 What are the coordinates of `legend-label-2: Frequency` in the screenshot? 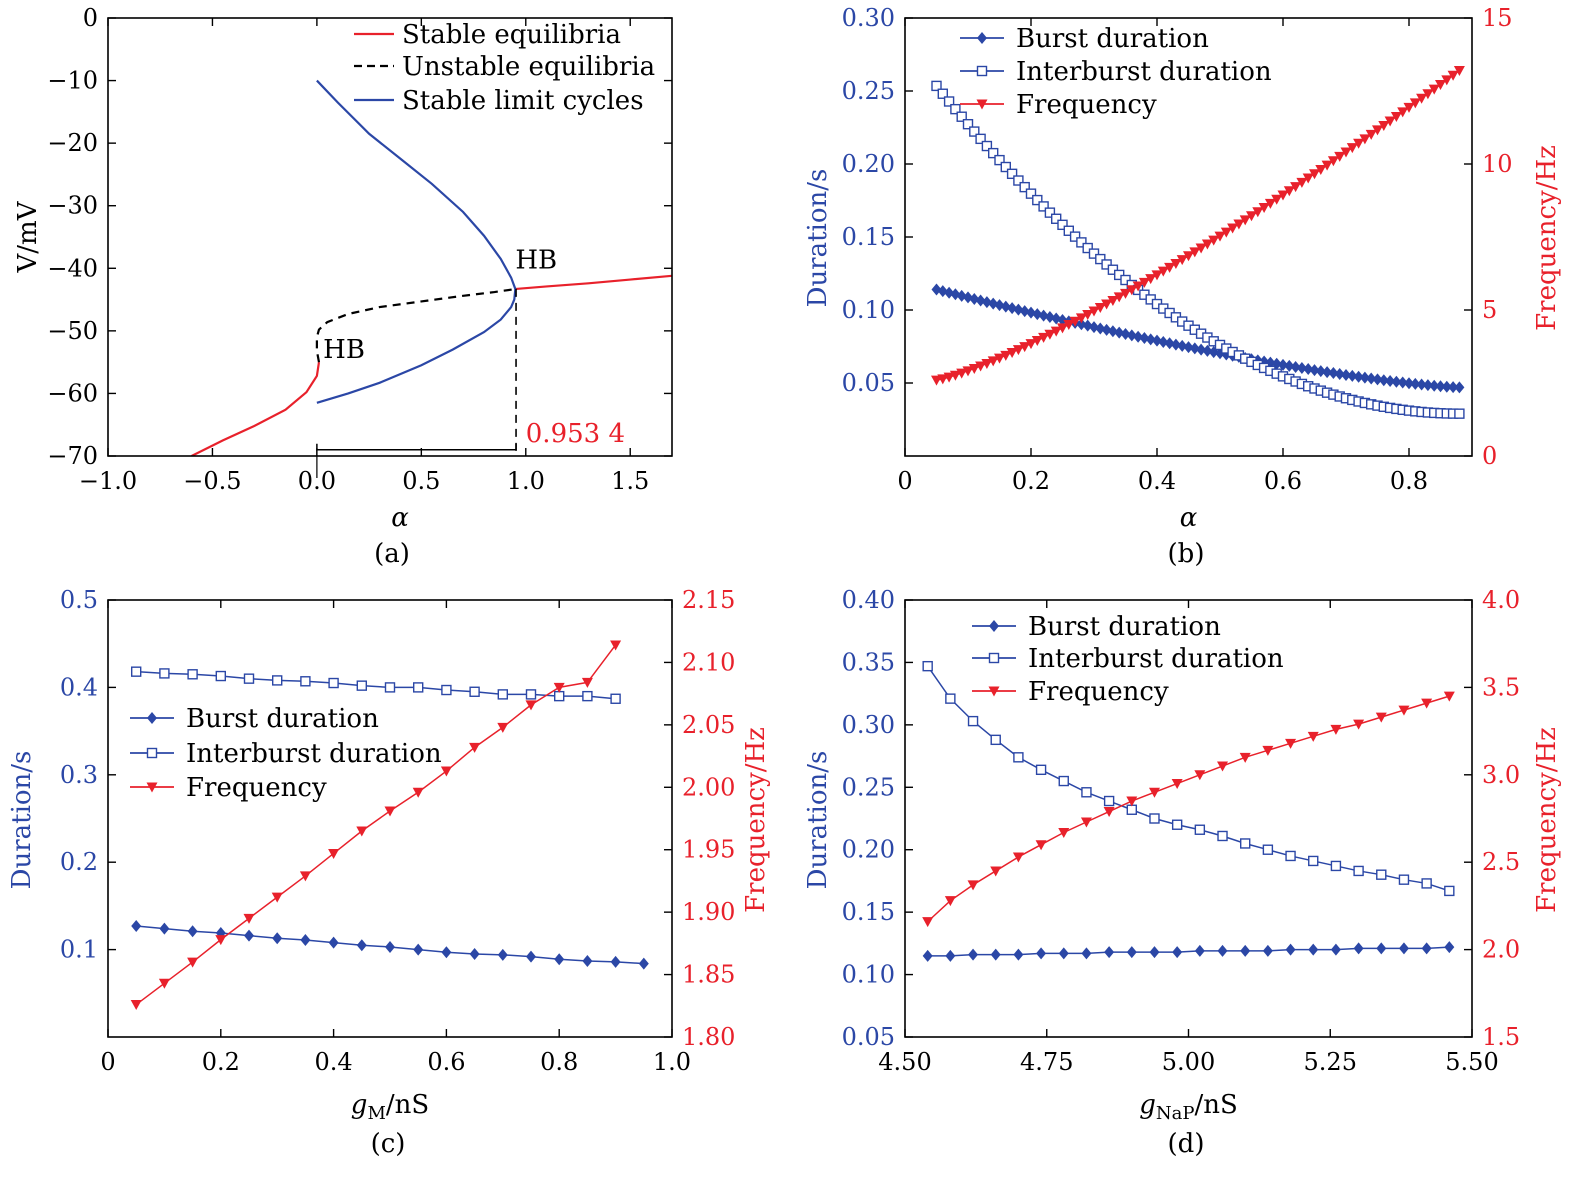 It's located at (256, 788).